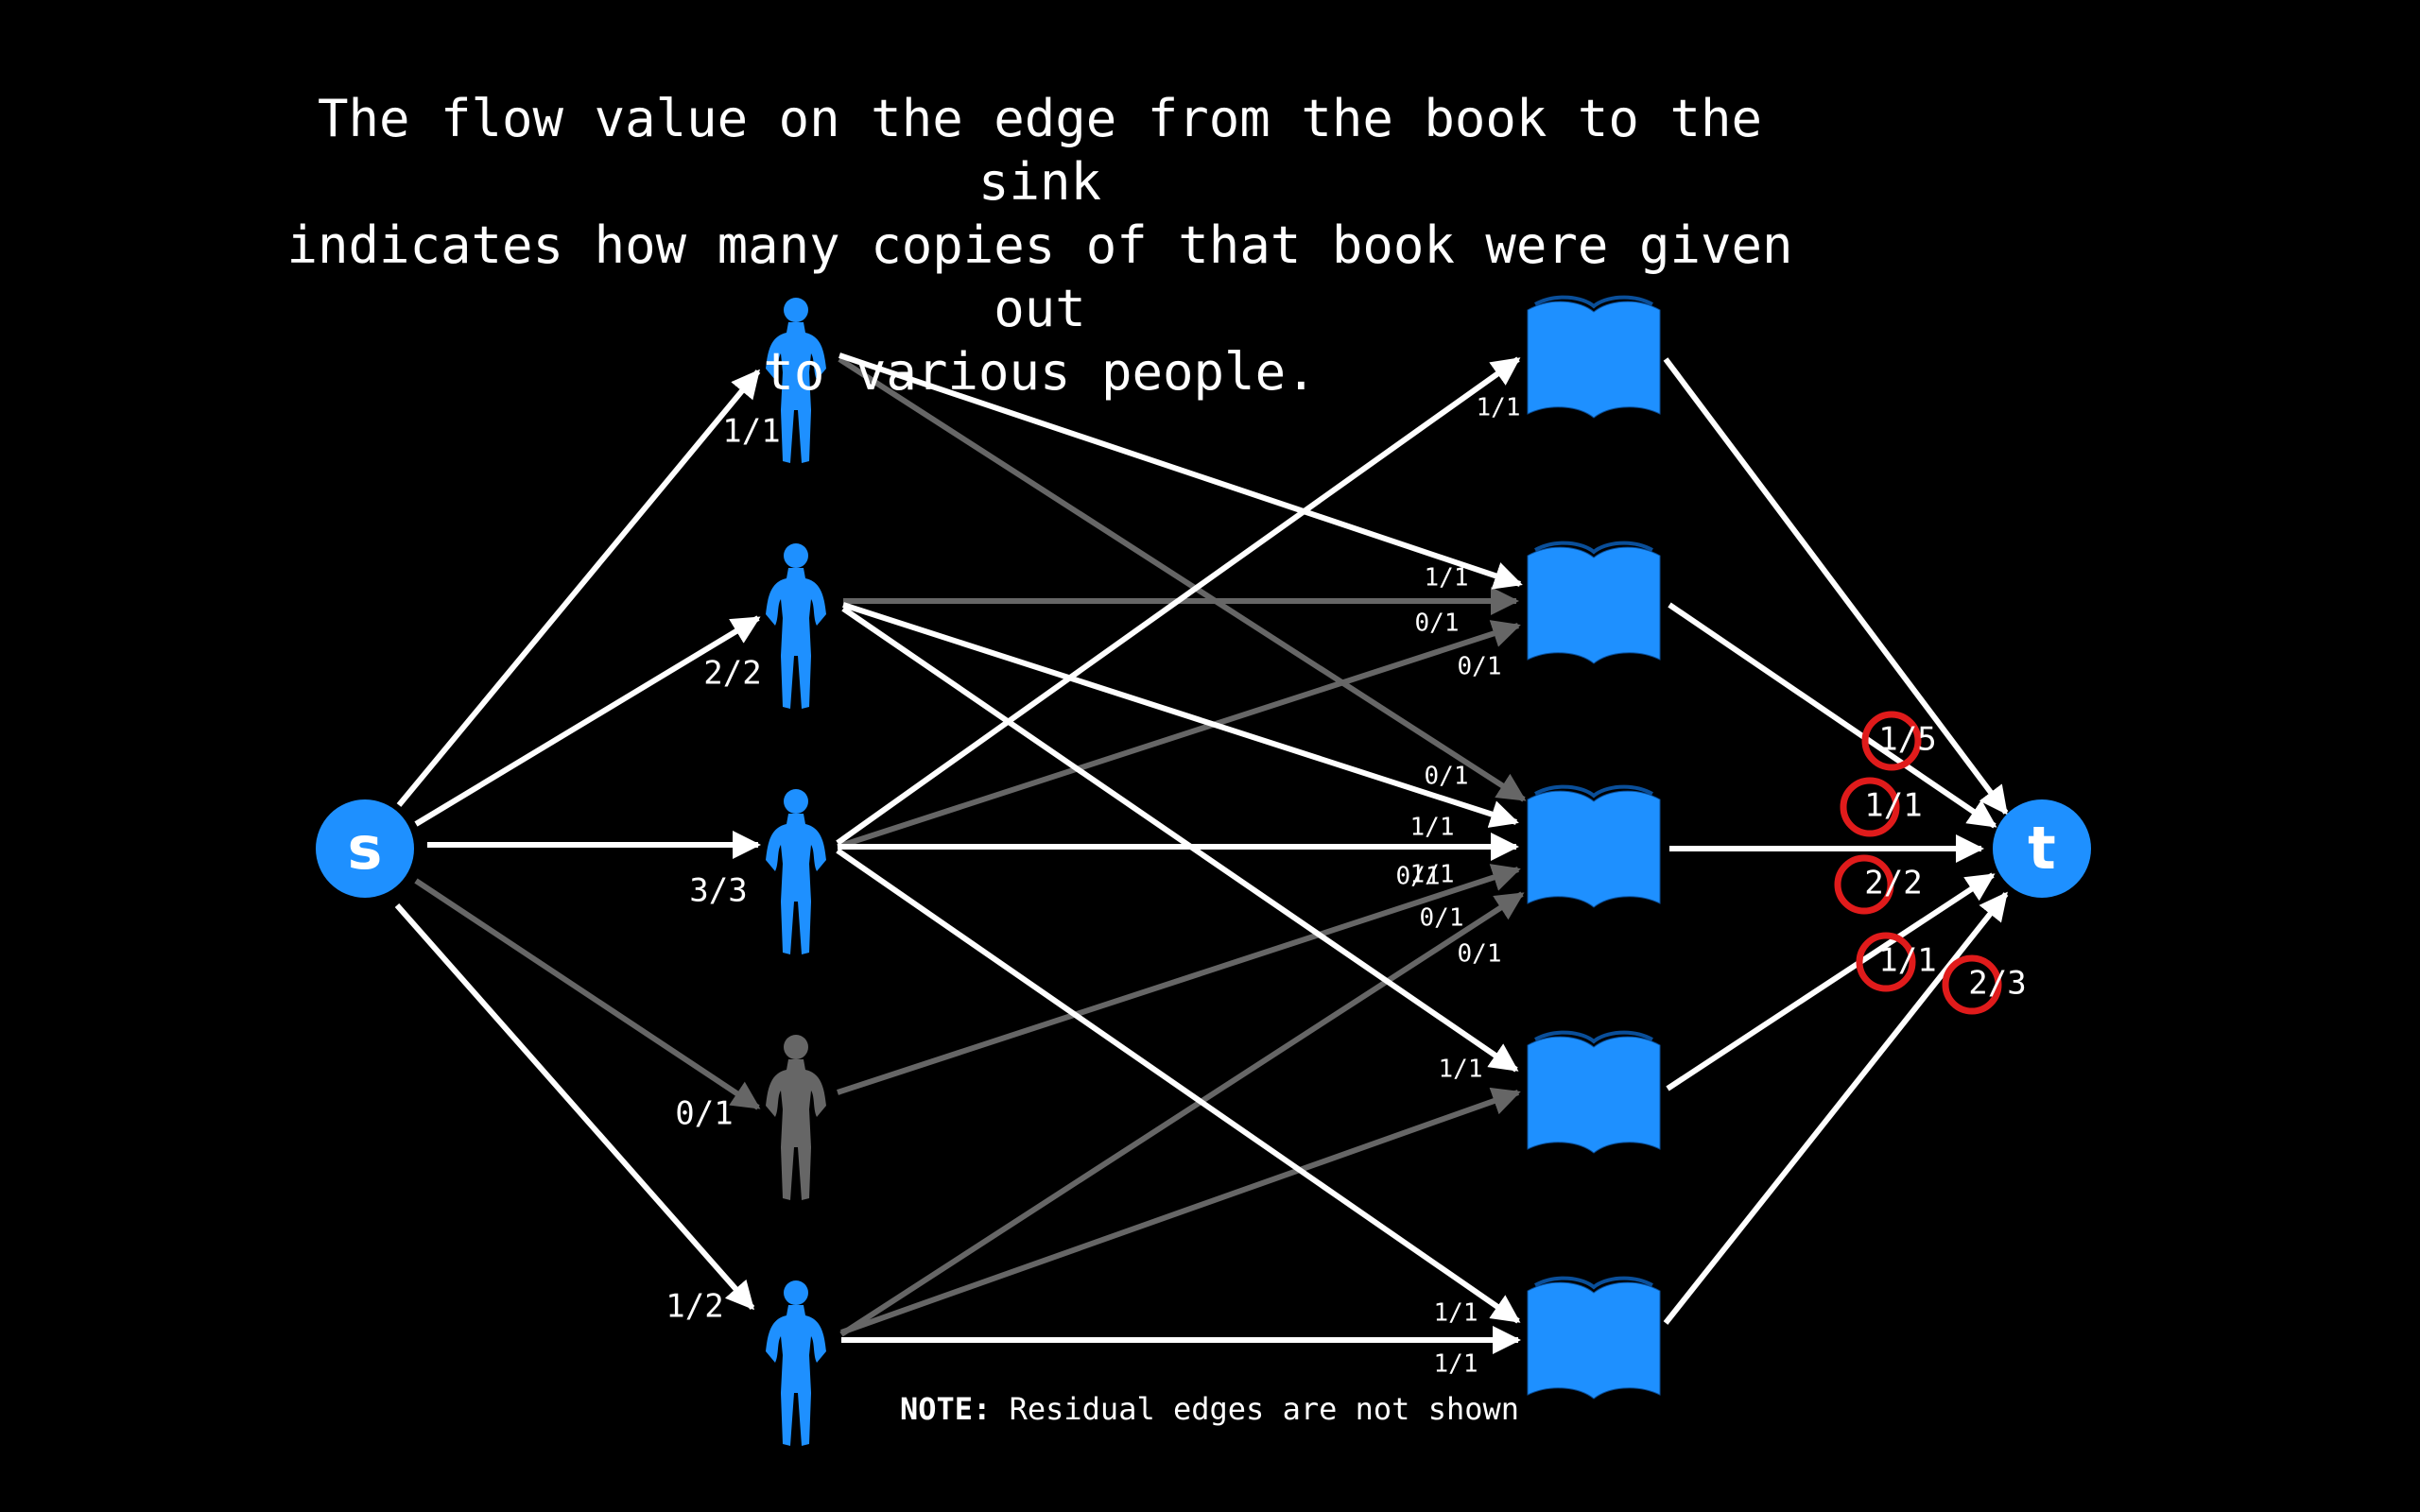 This screenshot has width=2420, height=1512. What do you see at coordinates (1461, 1070) in the screenshot?
I see `label-p2-b4: 1/1` at bounding box center [1461, 1070].